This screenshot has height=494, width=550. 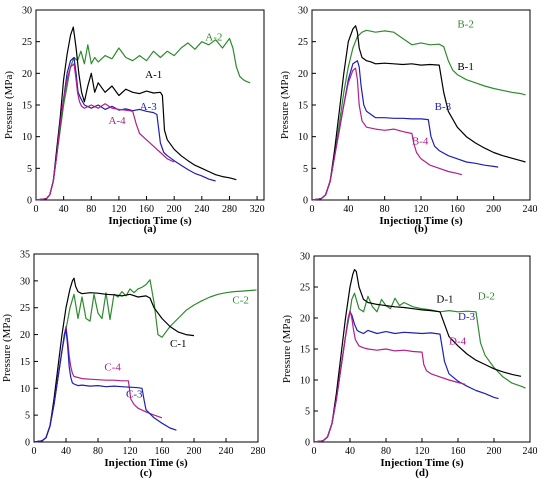 I want to click on series-label-a-4: A-4, so click(x=118, y=121).